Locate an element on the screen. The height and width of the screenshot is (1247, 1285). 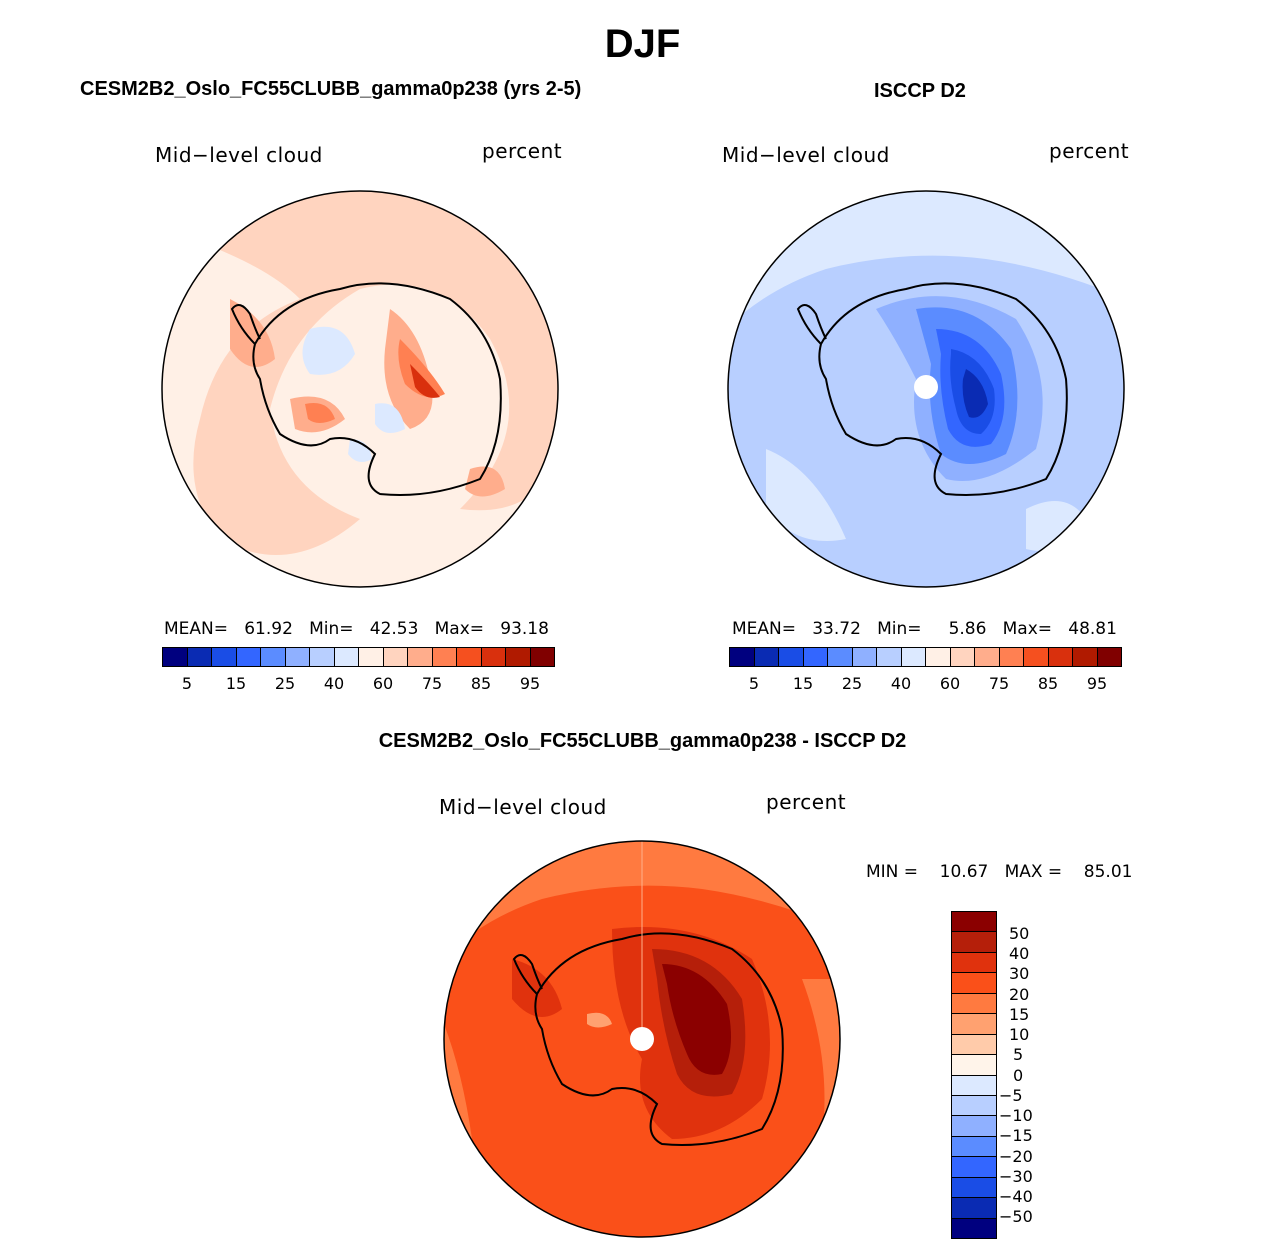
panel3-map-outline is located at coordinates (642, 1039).